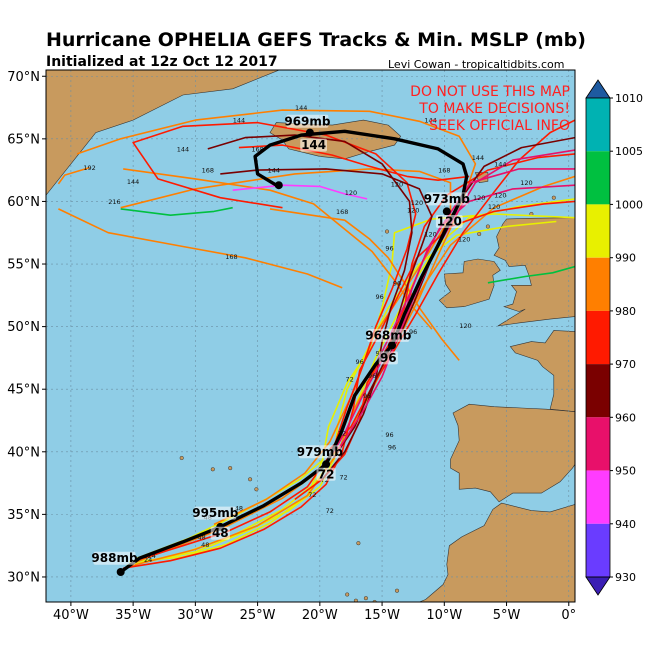  I want to click on member-hour-label: 24, so click(152, 556).